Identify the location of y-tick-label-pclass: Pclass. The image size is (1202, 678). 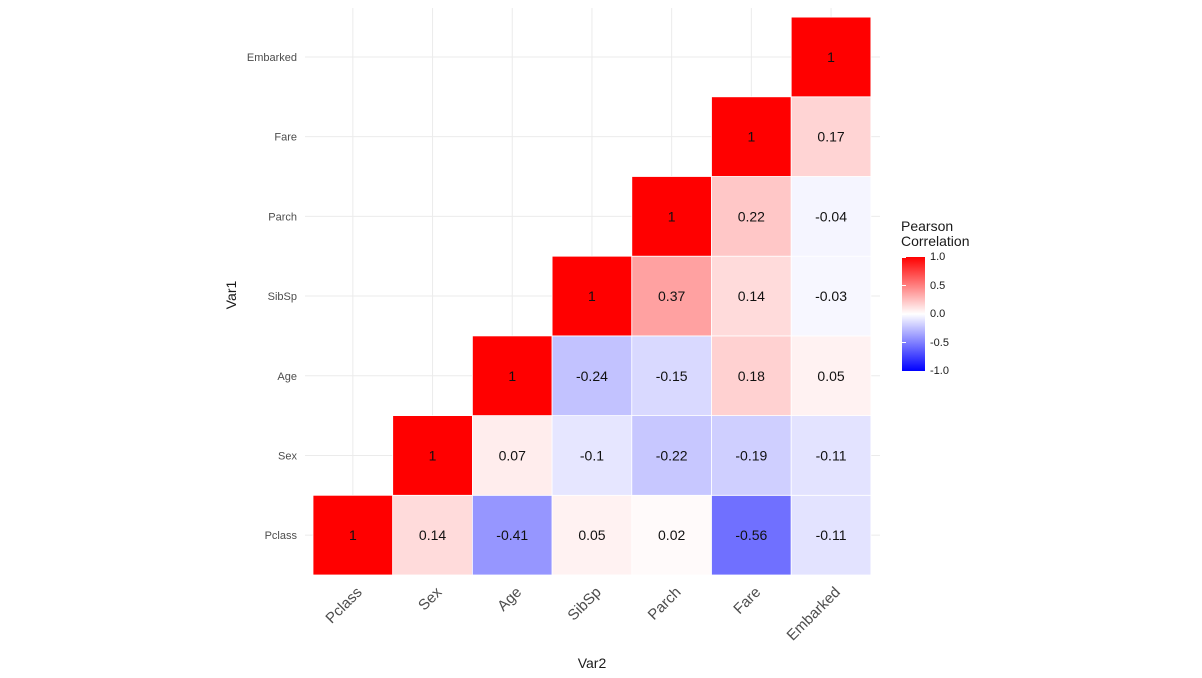
(281, 536).